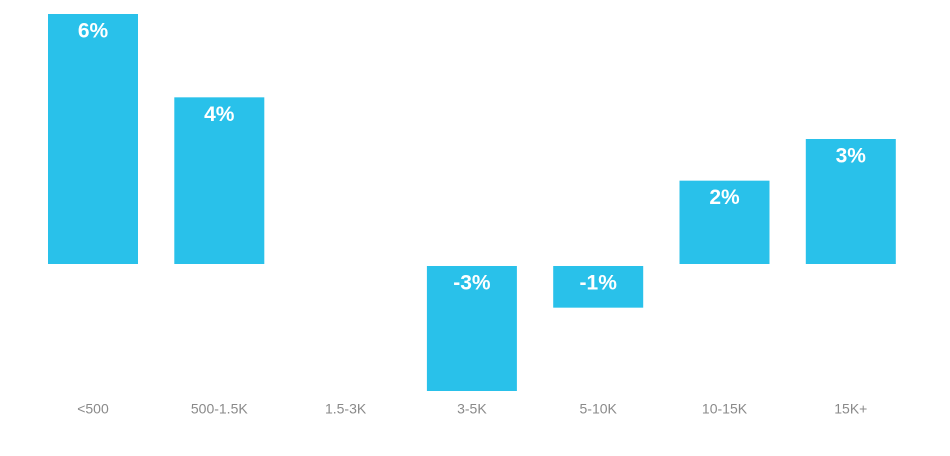 Image resolution: width=950 pixels, height=456 pixels. What do you see at coordinates (725, 409) in the screenshot?
I see `x-tick-label: 10-15K` at bounding box center [725, 409].